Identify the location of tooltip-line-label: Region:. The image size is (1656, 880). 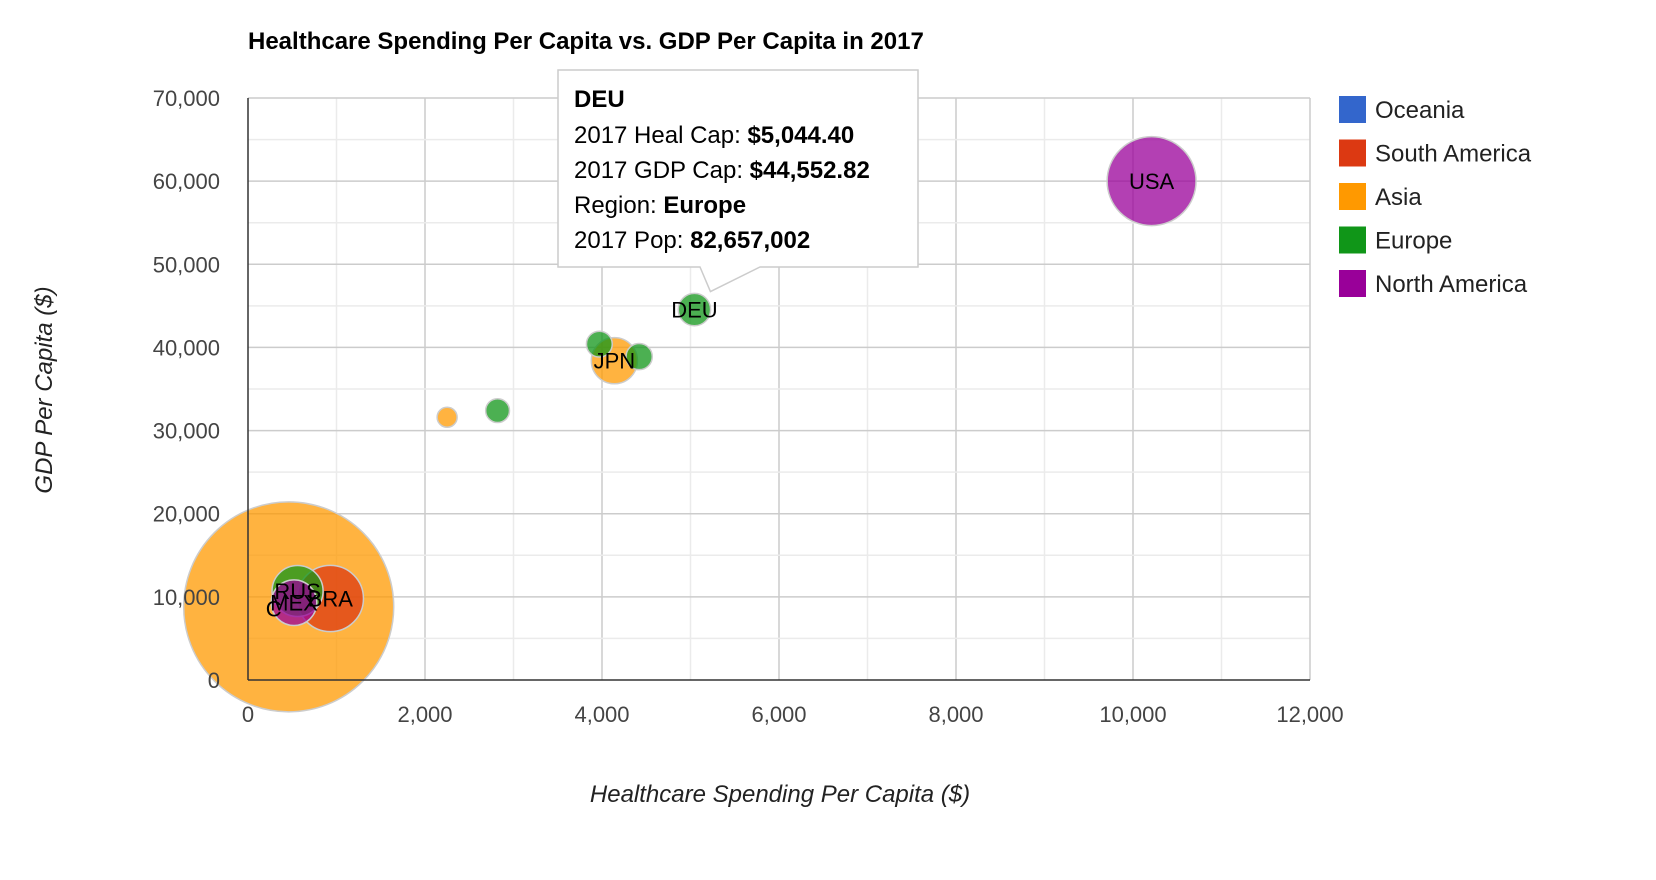
(618, 205).